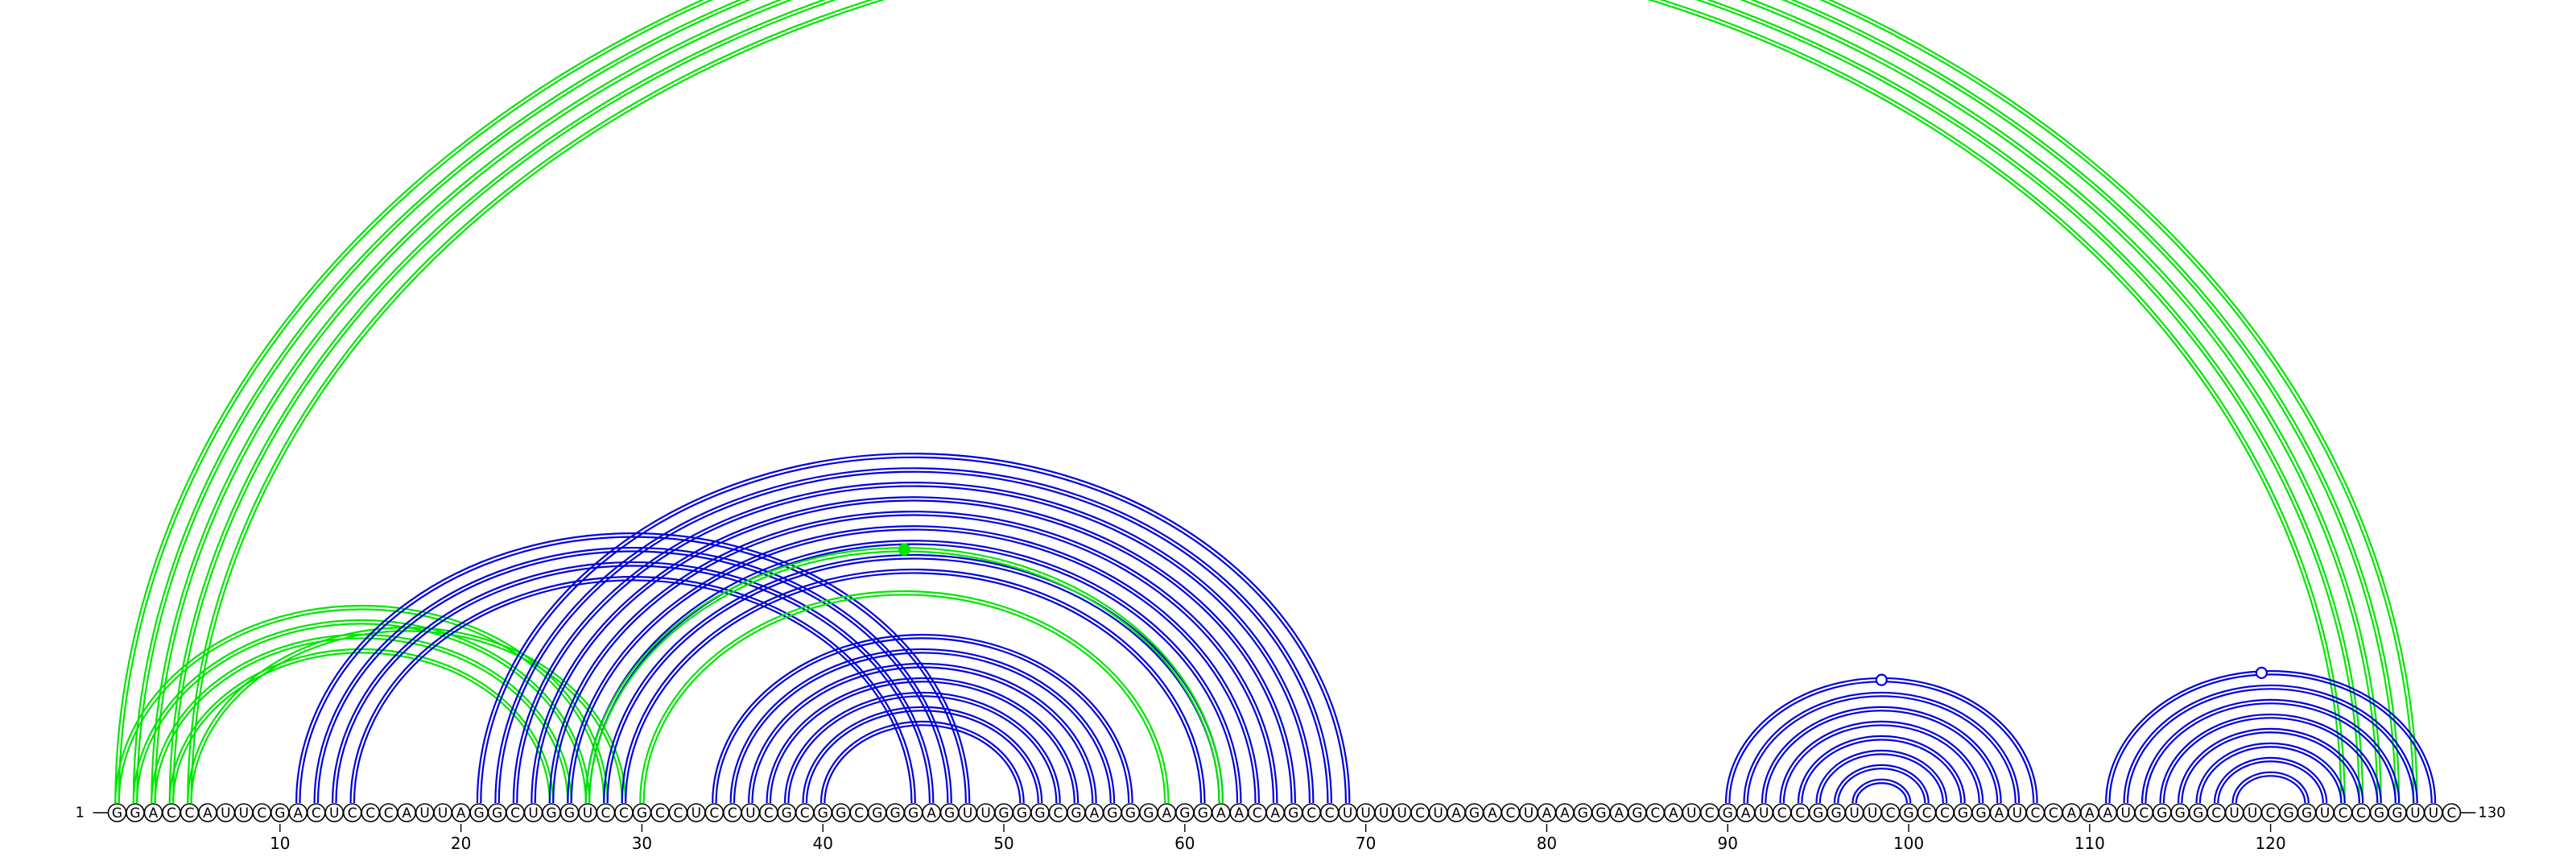 This screenshot has width=2576, height=857. I want to click on nucleotide-45: G, so click(913, 812).